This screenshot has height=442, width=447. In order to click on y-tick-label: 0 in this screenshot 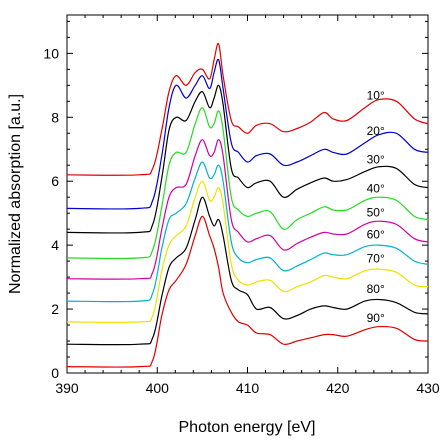, I will do `click(55, 373)`.